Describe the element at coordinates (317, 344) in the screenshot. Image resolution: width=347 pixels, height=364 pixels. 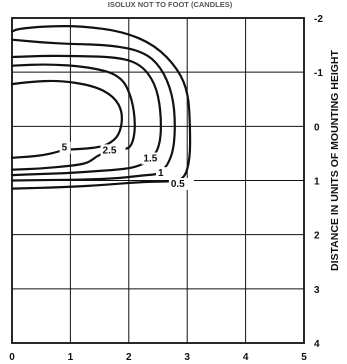
I see `y-tick-label: 4` at that location.